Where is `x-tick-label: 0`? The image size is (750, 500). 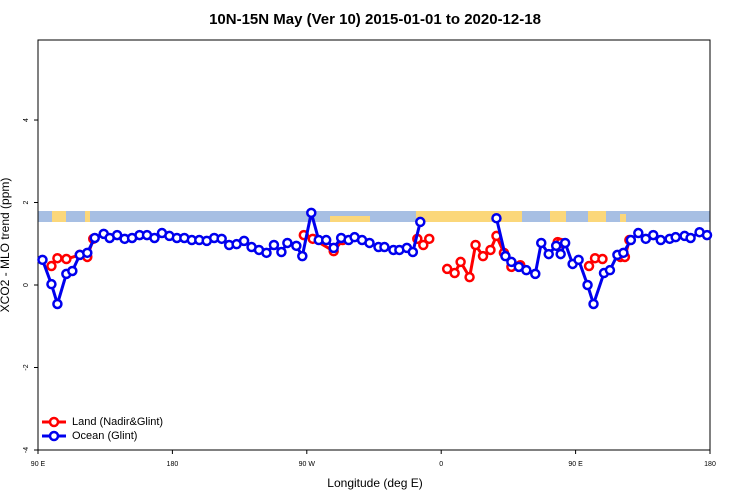 x-tick-label: 0 is located at coordinates (441, 464).